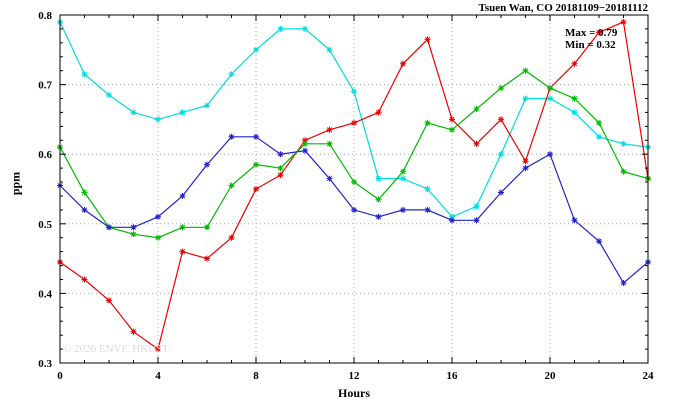 This screenshot has height=409, width=674. What do you see at coordinates (116, 349) in the screenshot?
I see `watermark: © 2026 ENVF, HKUST` at bounding box center [116, 349].